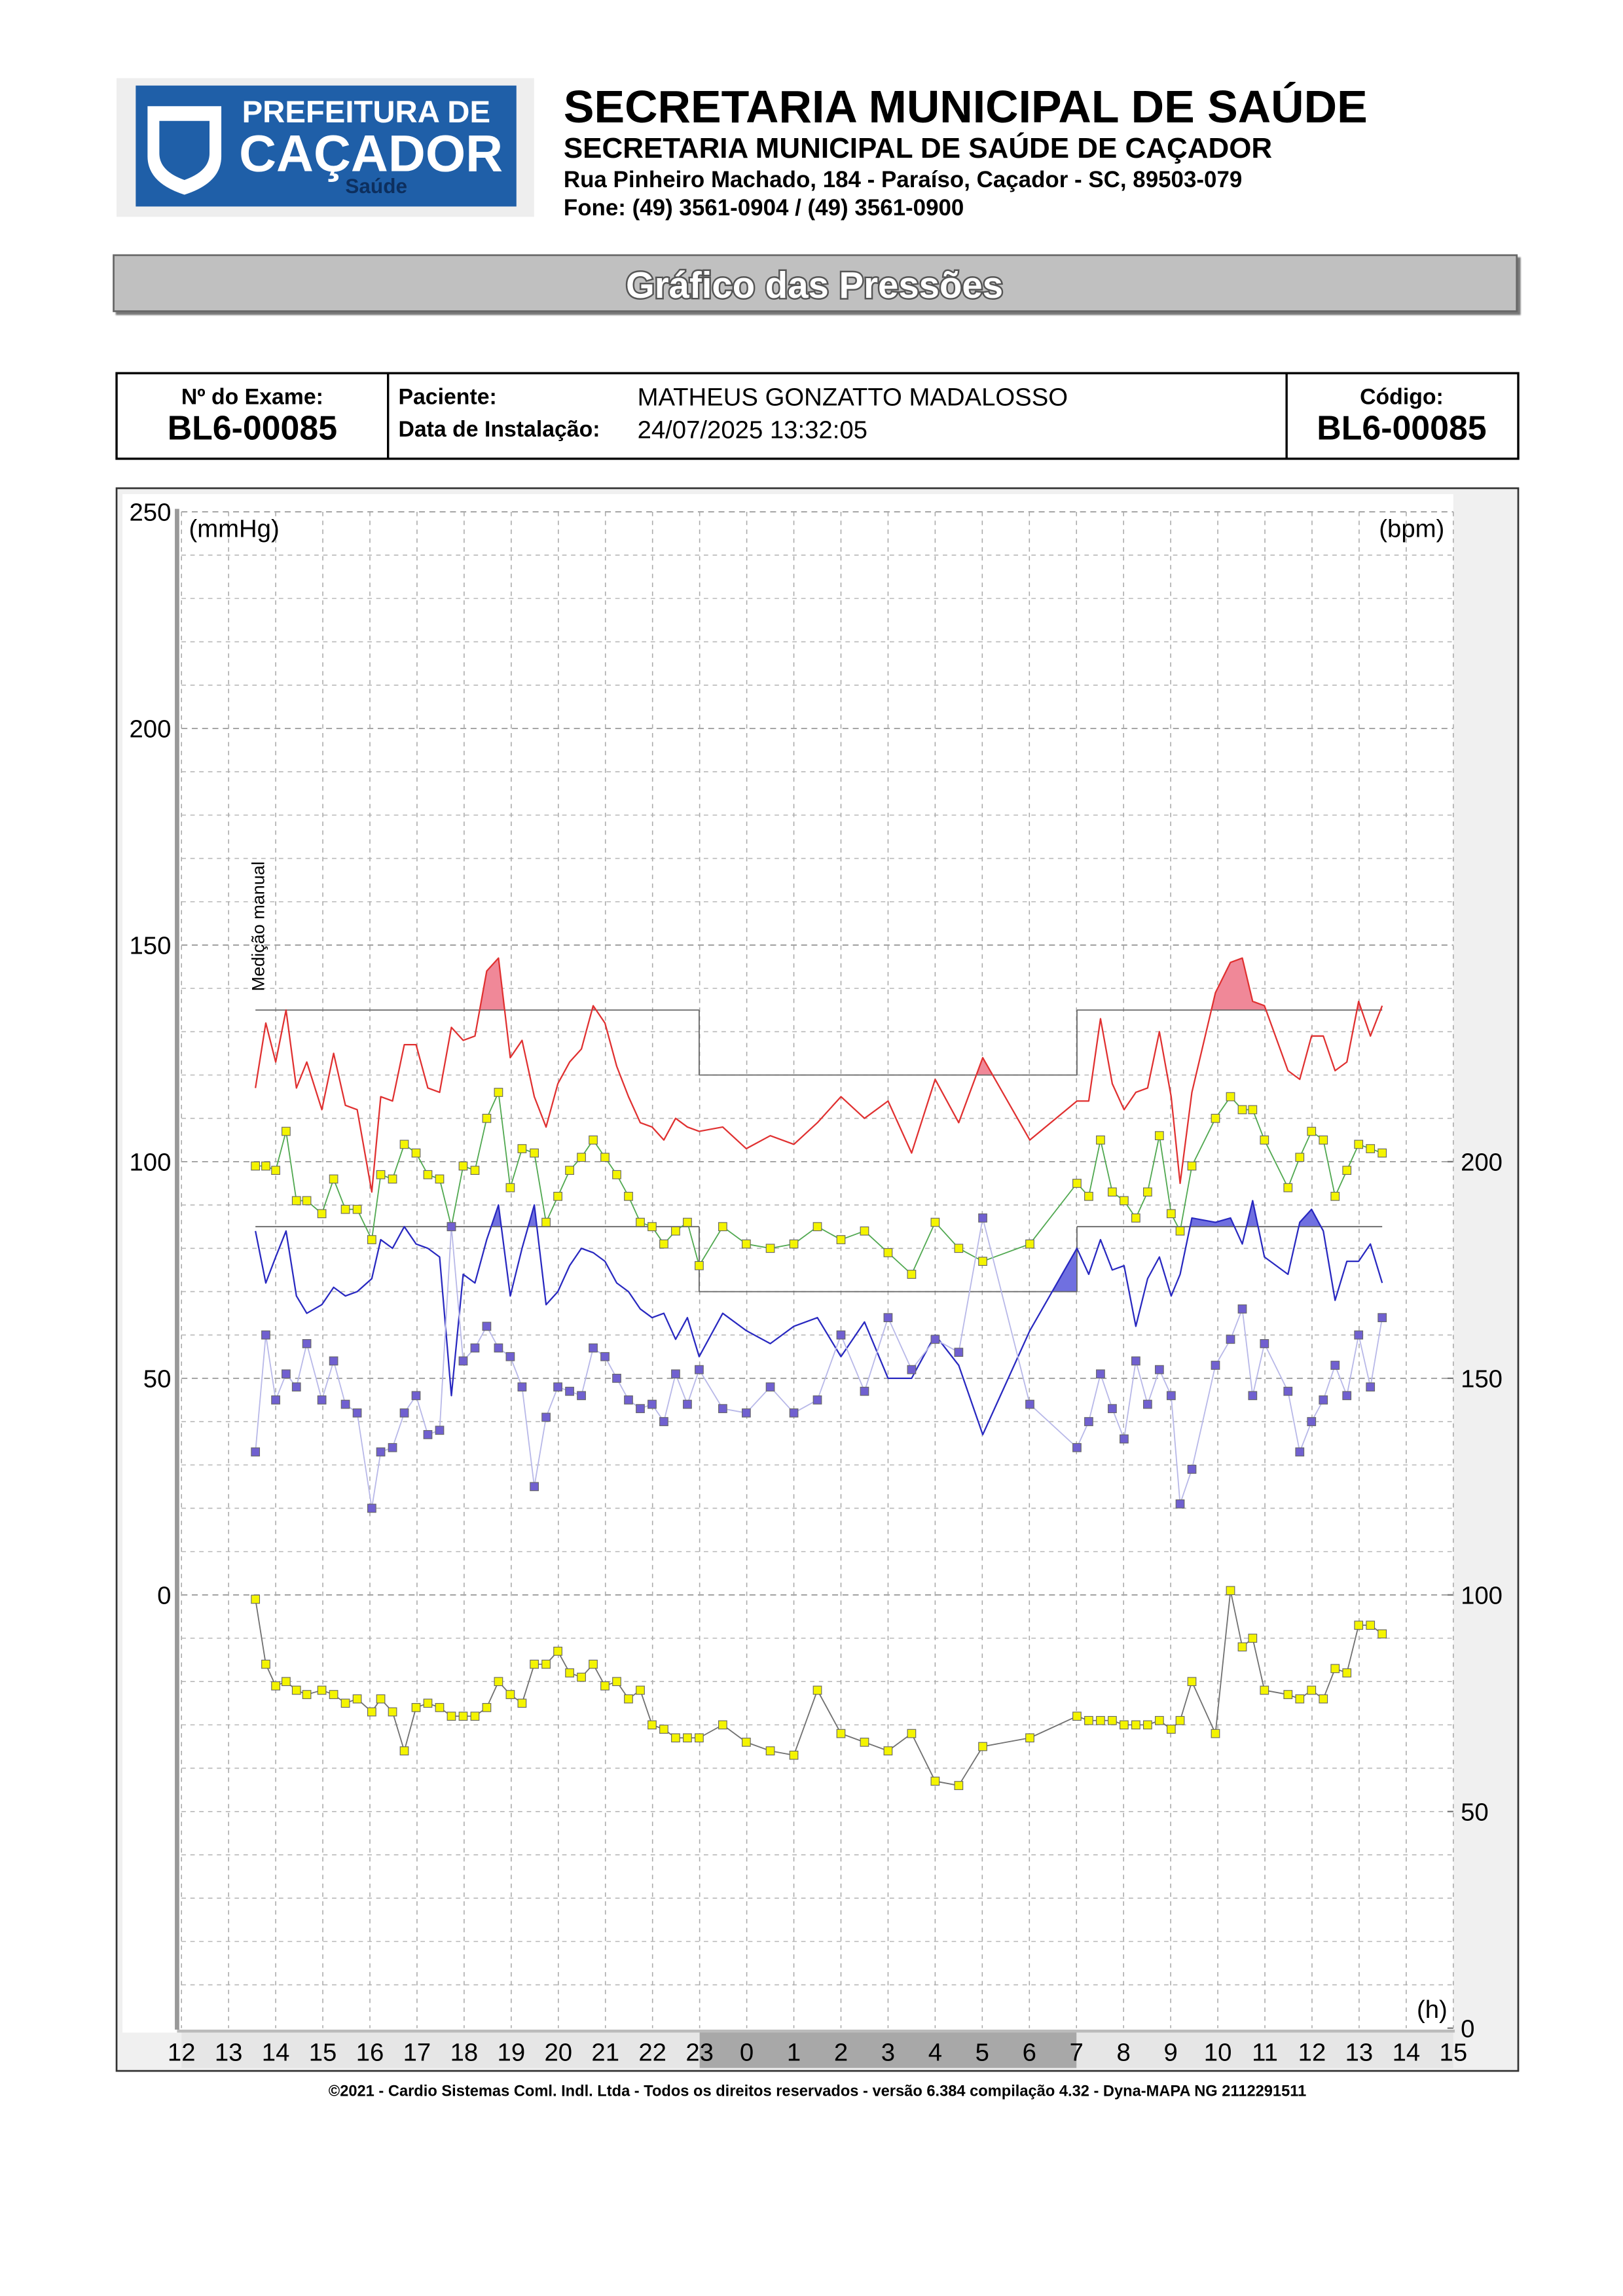 The image size is (1623, 2296). Describe the element at coordinates (252, 428) in the screenshot. I see `info-value: BL6-00085` at that location.